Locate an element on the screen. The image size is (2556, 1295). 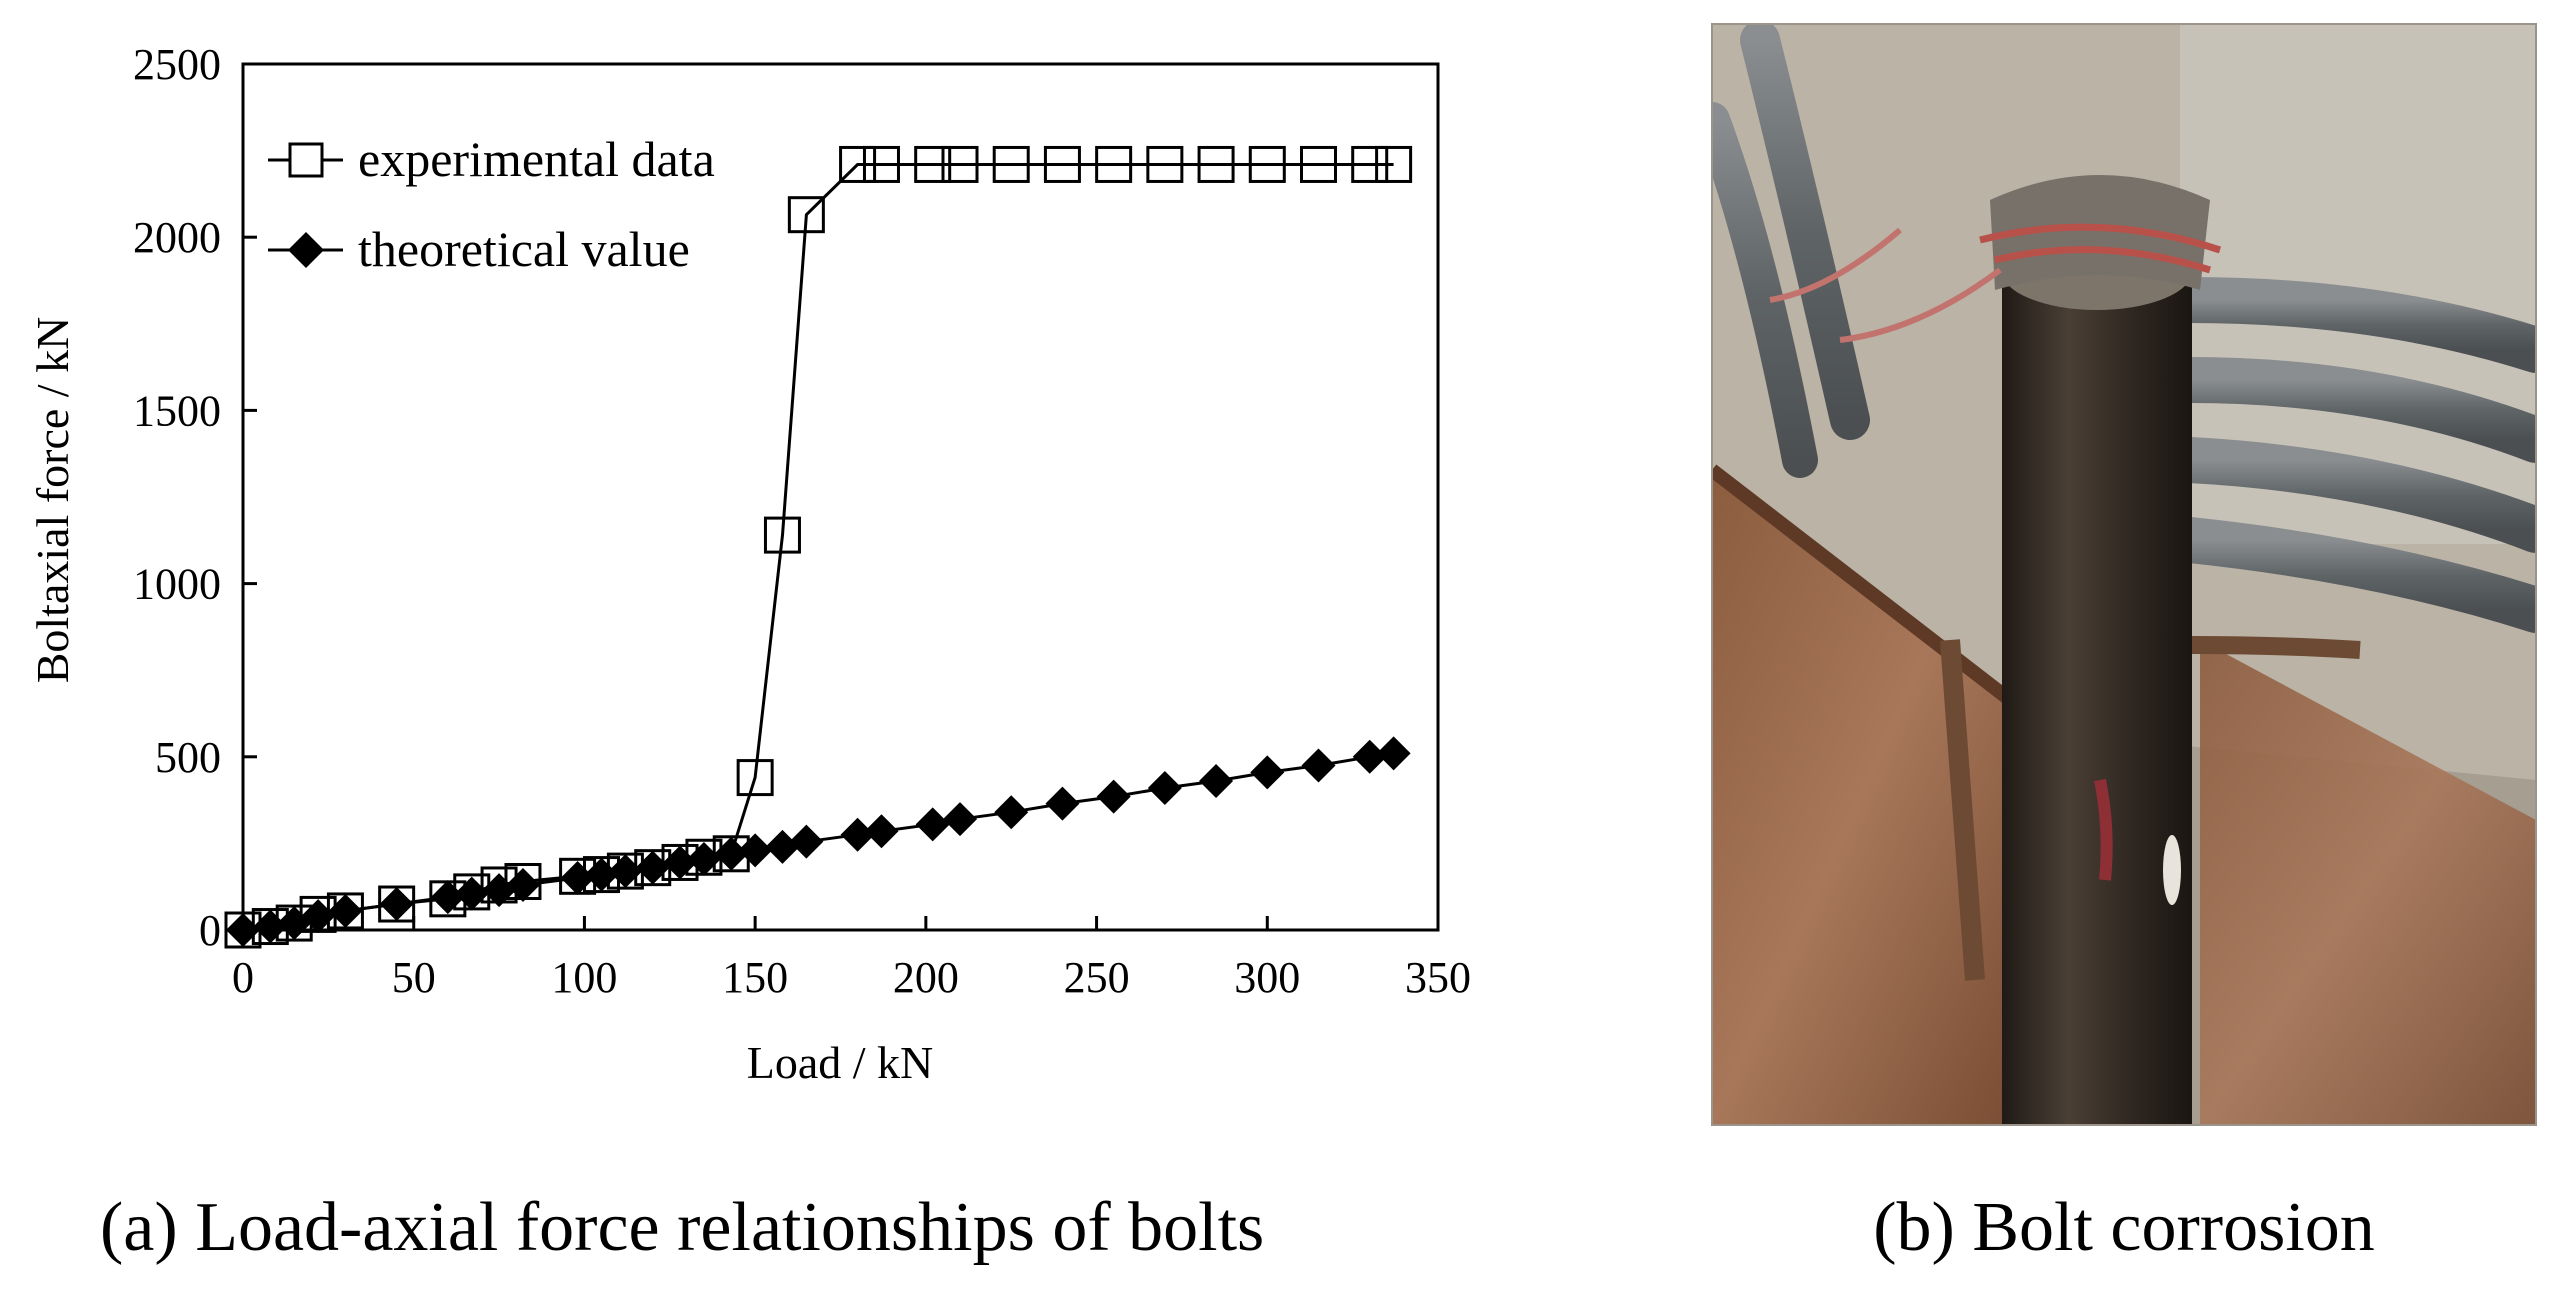
x-tick-label: 100 is located at coordinates (584, 977).